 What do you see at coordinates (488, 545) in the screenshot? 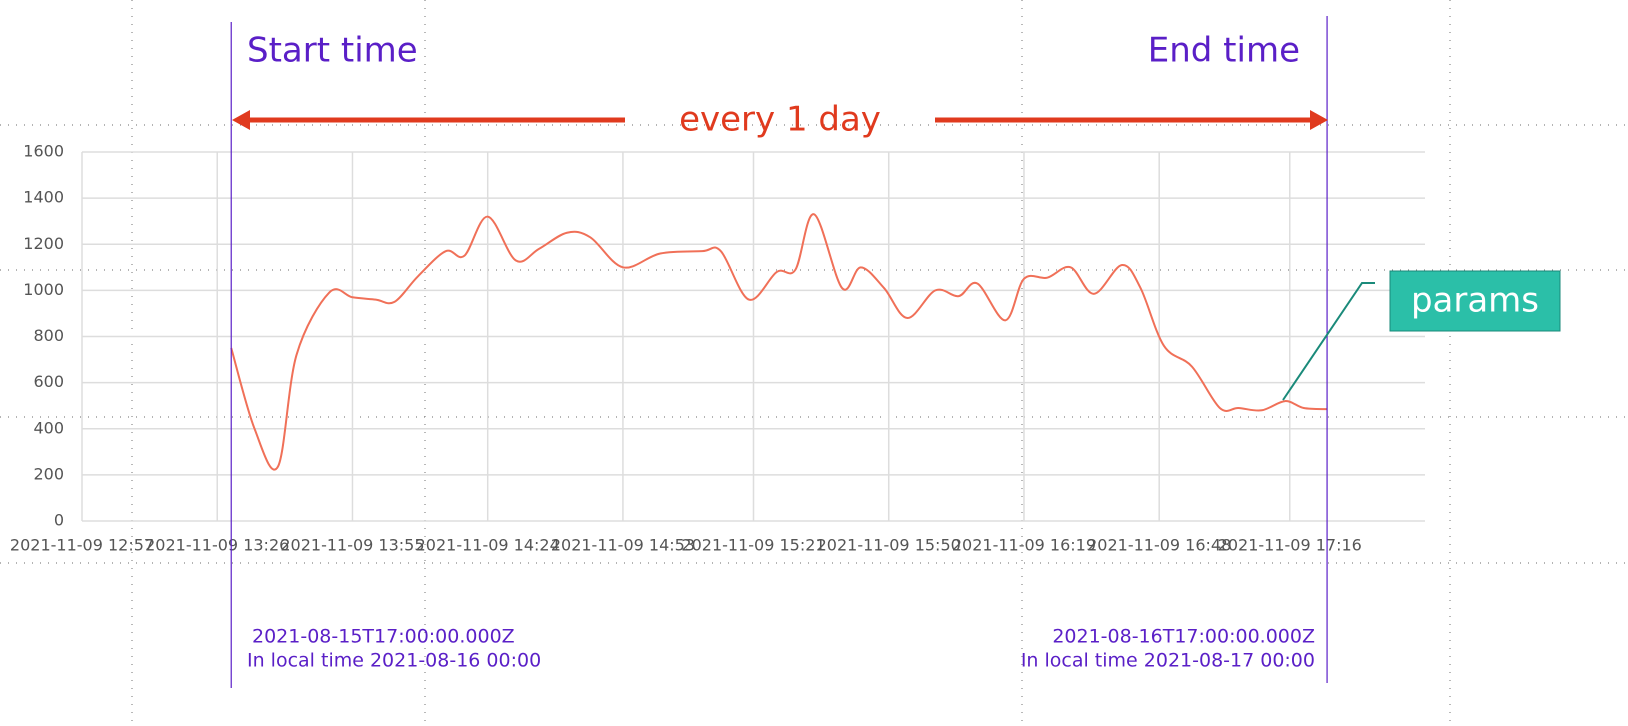
I see `x-tick-label: 2021-11-09 14:24` at bounding box center [488, 545].